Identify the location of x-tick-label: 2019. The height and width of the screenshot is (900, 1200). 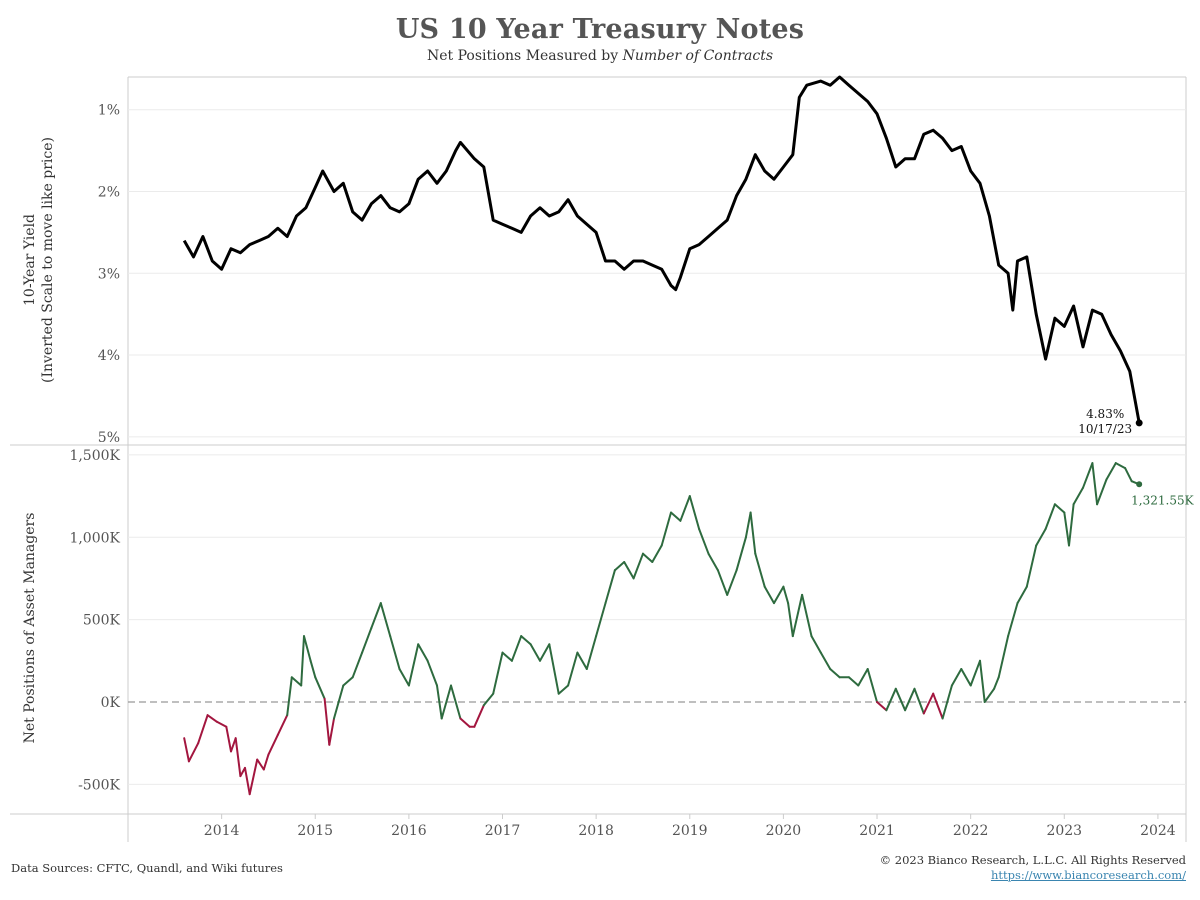
(690, 831).